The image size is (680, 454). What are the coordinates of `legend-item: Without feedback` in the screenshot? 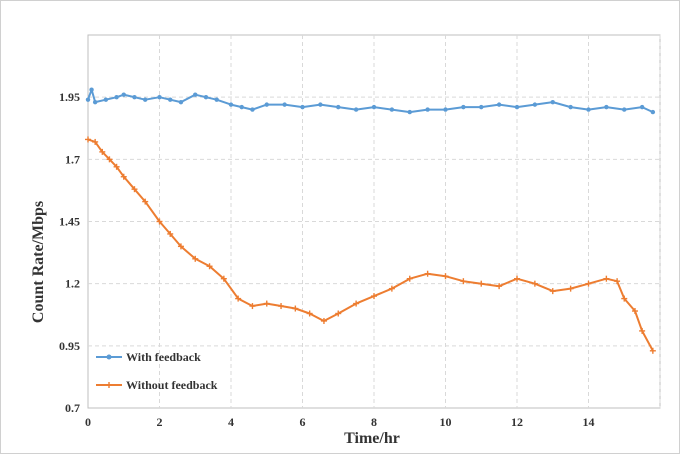 It's located at (157, 385).